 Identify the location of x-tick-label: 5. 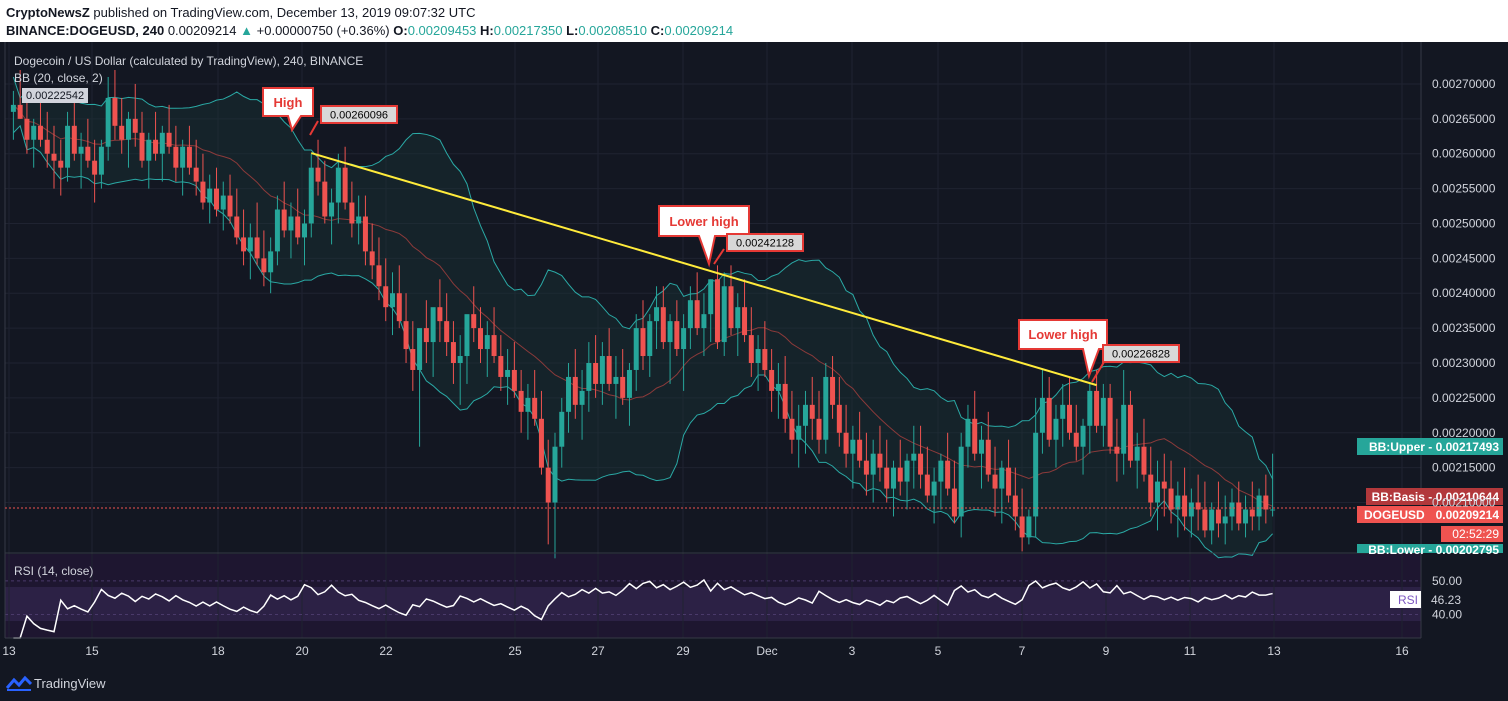
(938, 651).